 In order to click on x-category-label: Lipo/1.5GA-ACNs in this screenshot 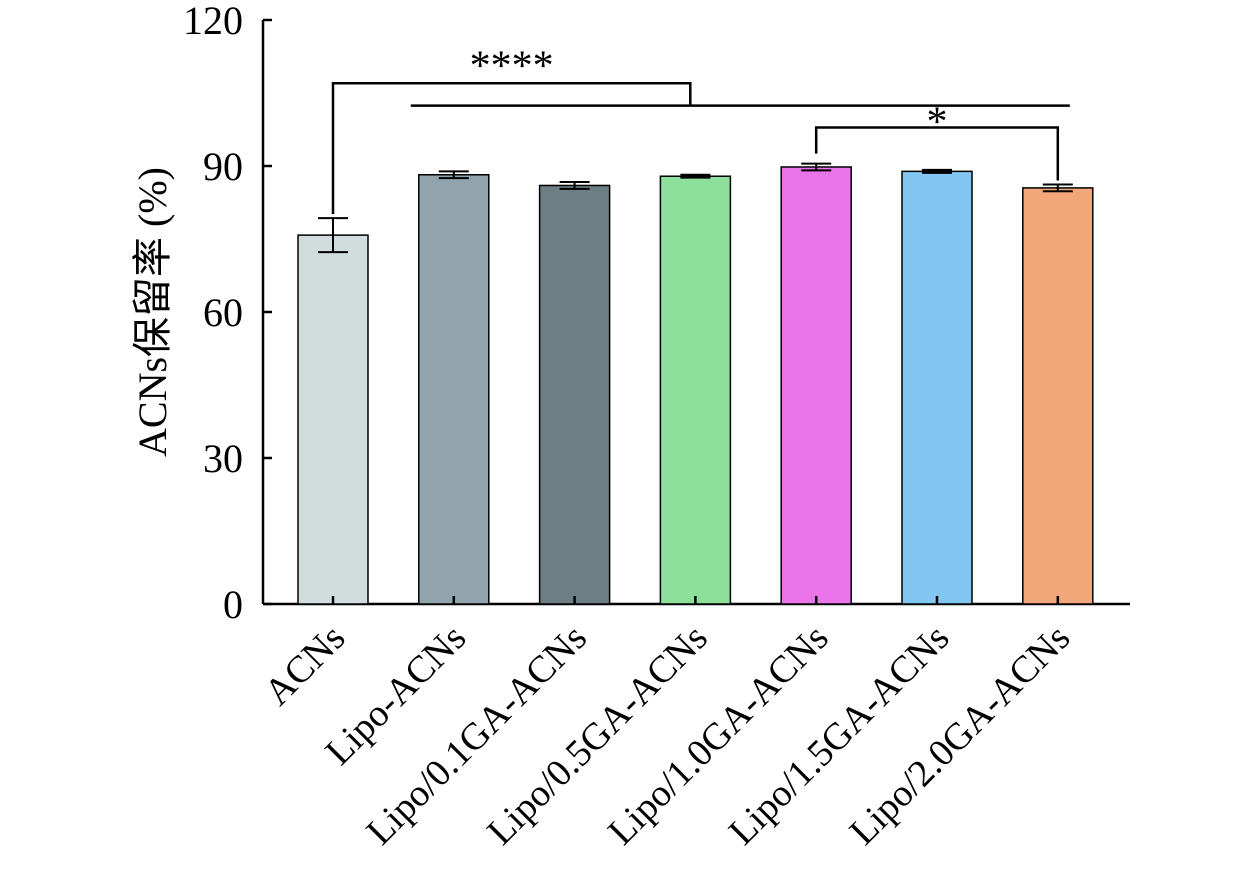, I will do `click(839, 735)`.